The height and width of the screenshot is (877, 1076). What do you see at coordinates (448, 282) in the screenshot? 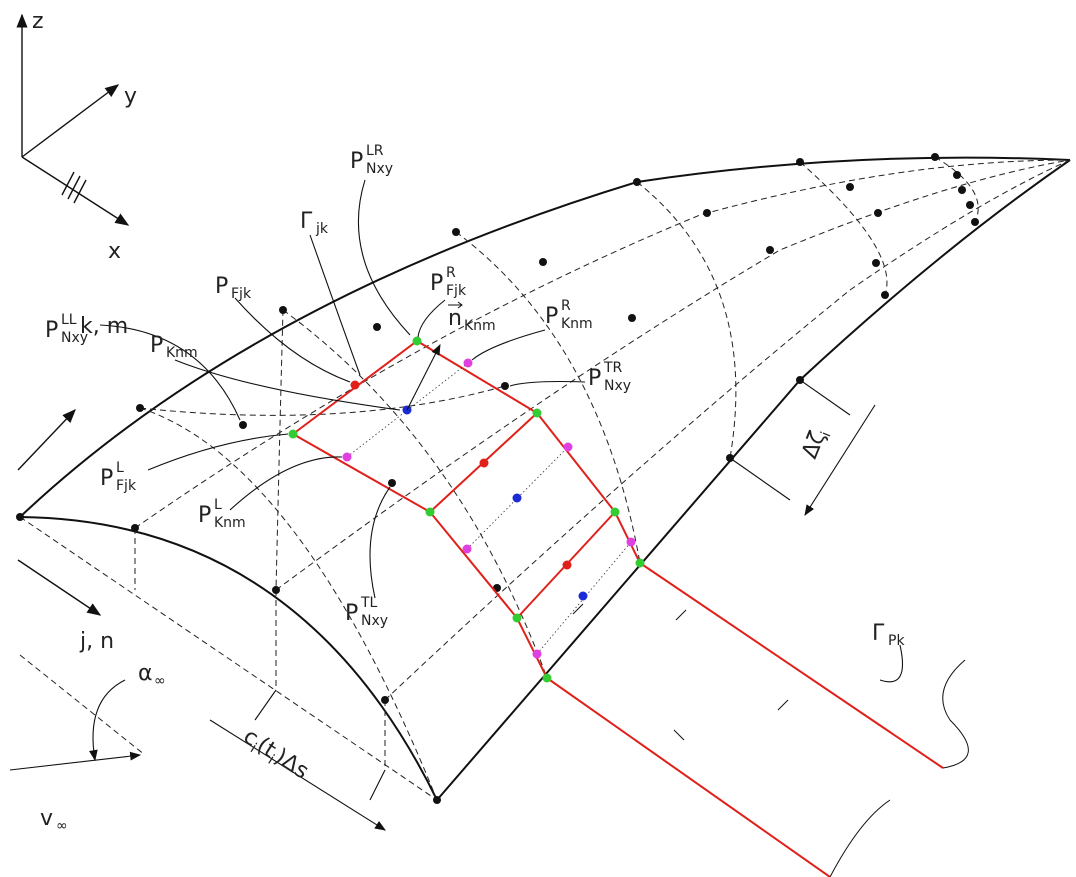
I see `label: P R Fjk` at bounding box center [448, 282].